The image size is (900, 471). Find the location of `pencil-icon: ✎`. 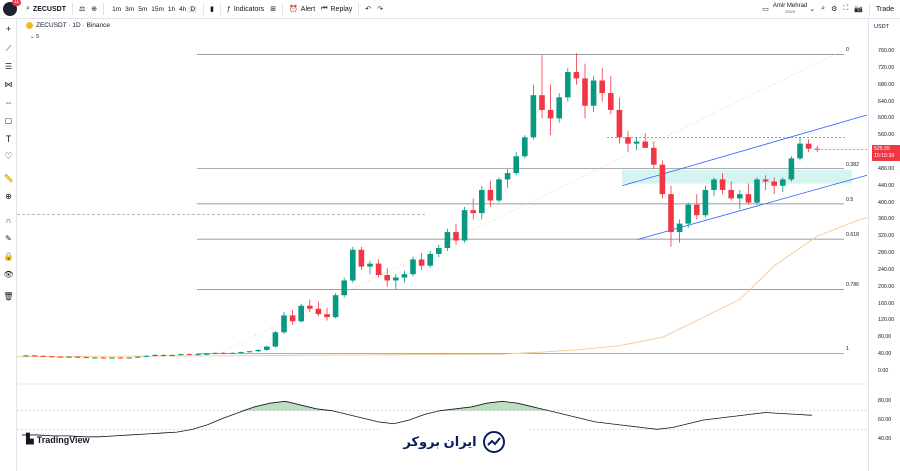

pencil-icon: ✎ is located at coordinates (8, 238).